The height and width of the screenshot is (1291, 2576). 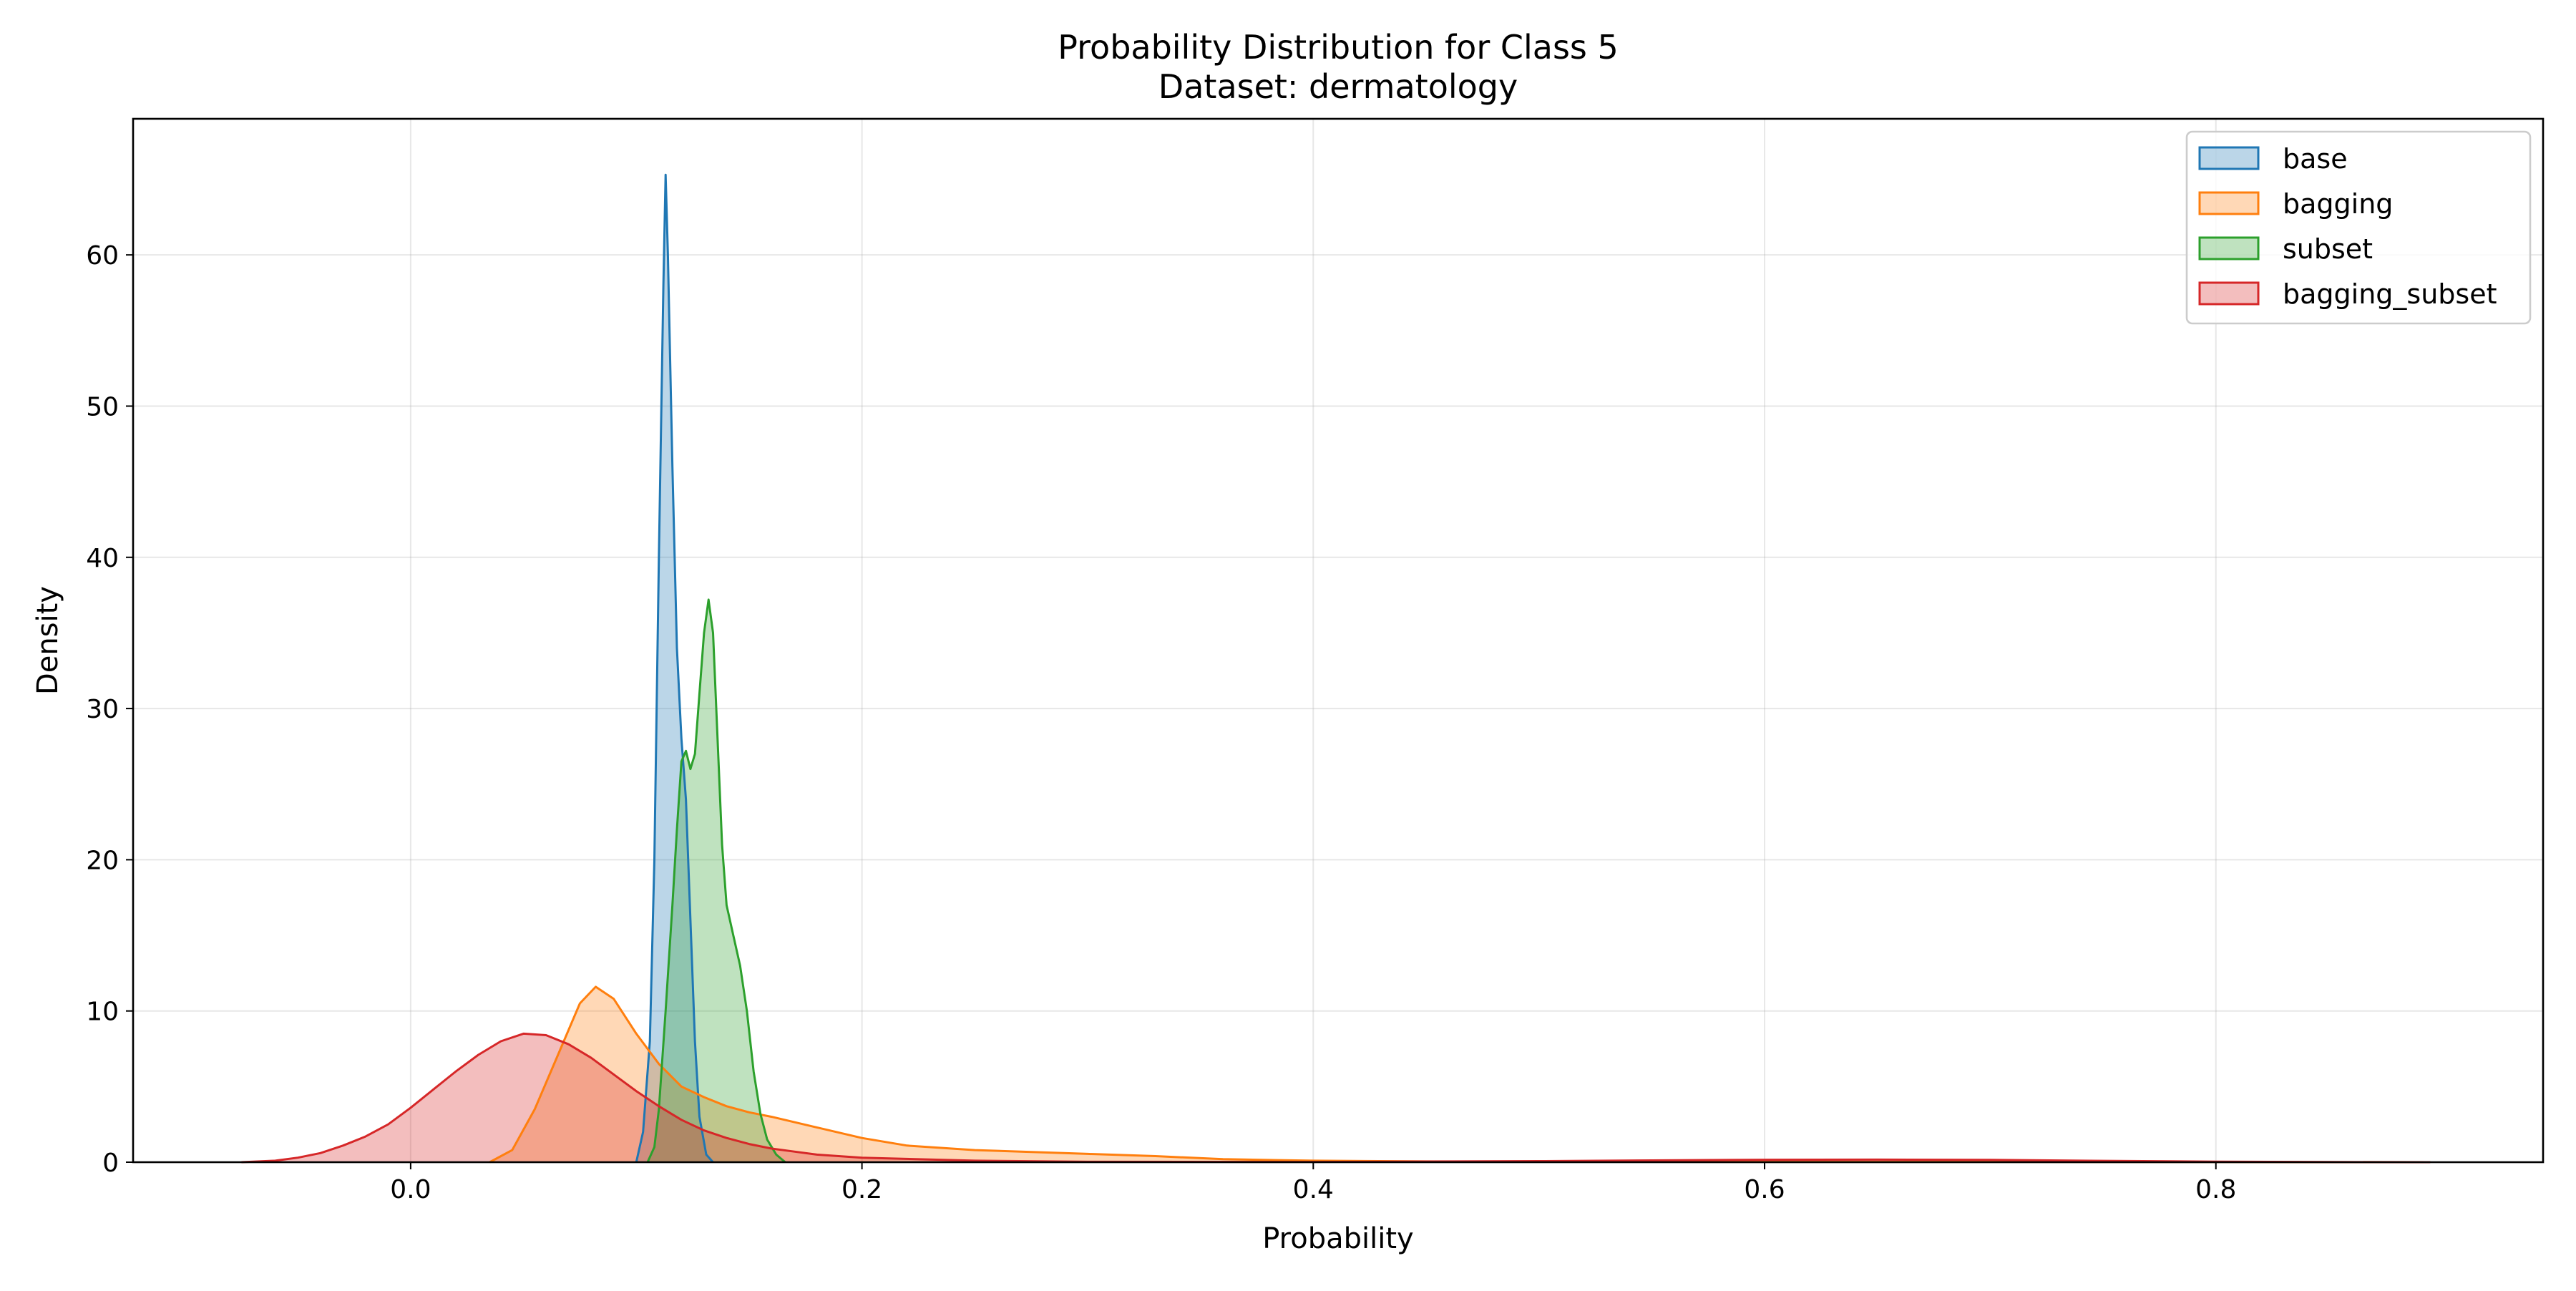 I want to click on density-area-bagging_subset, so click(x=1336, y=1097).